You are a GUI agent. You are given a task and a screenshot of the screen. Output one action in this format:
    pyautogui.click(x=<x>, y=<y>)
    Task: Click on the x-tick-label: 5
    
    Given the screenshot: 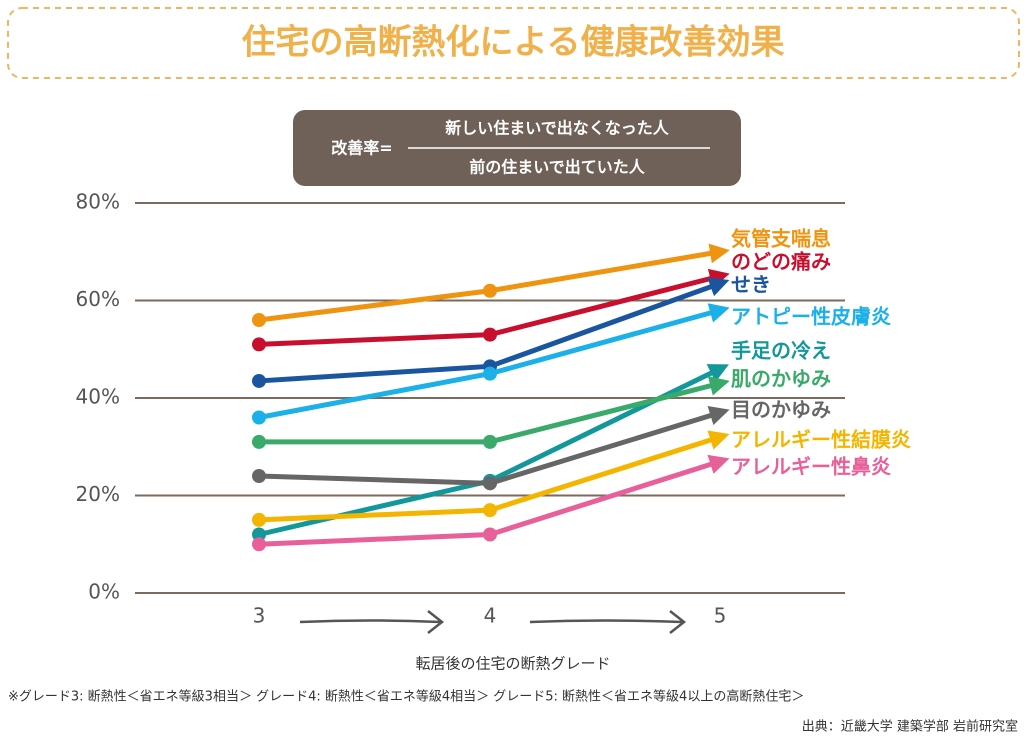 What is the action you would take?
    pyautogui.click(x=720, y=616)
    